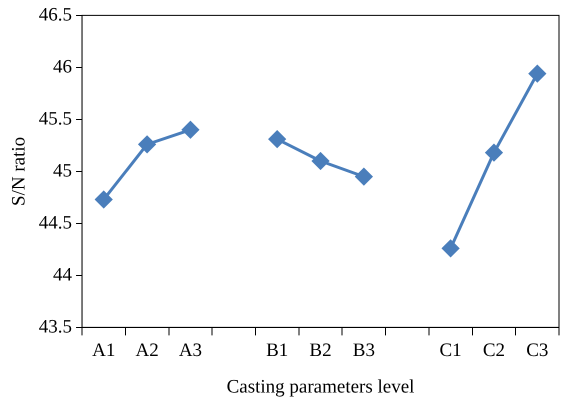  I want to click on y-tick-label: 46.5, so click(55, 15).